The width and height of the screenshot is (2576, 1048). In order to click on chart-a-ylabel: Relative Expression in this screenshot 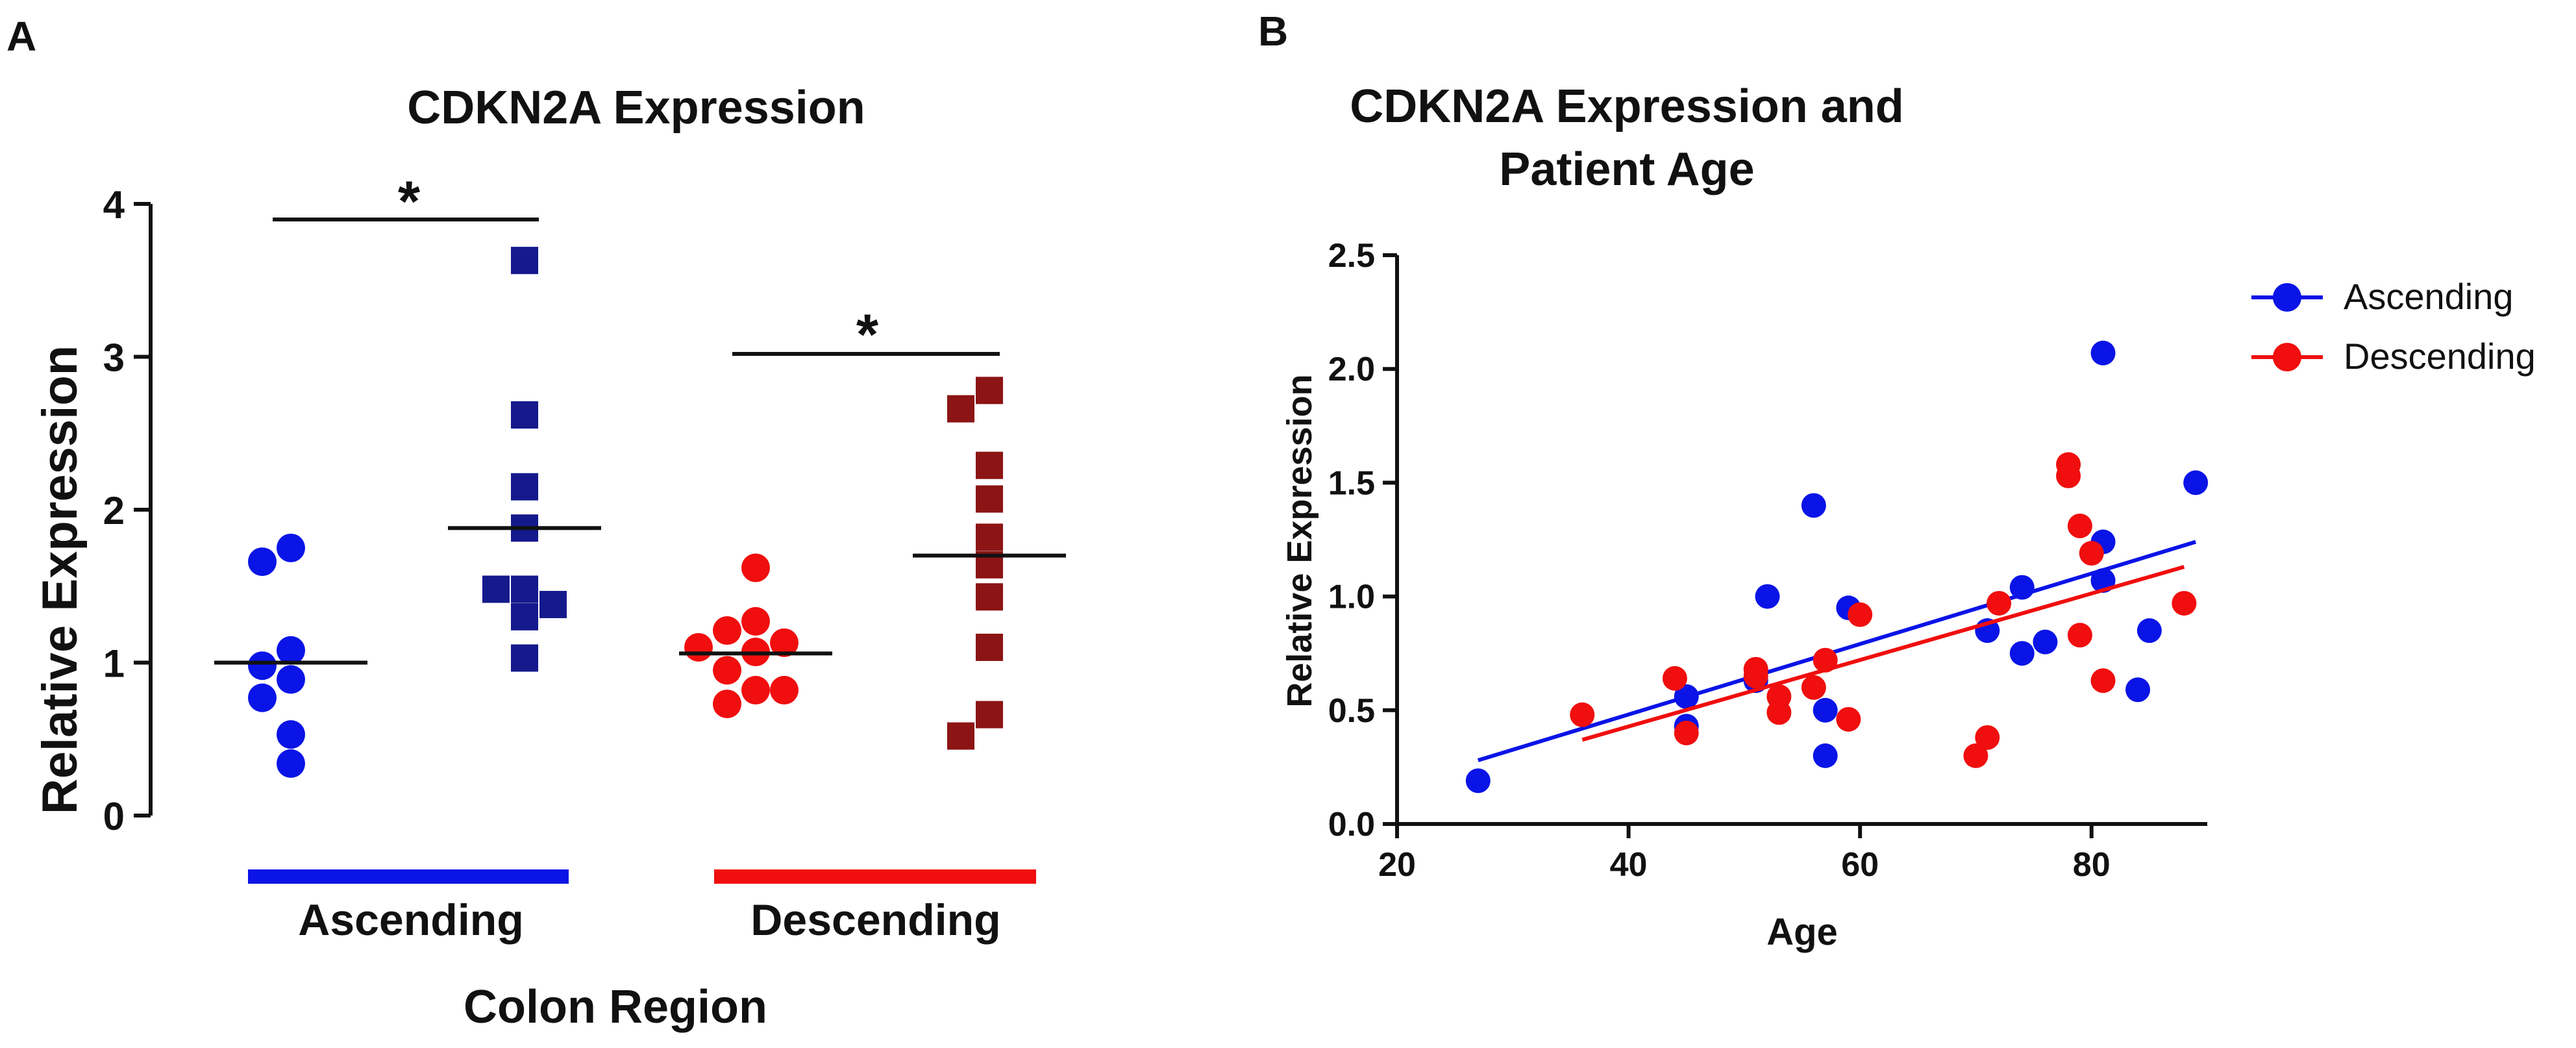, I will do `click(60, 580)`.